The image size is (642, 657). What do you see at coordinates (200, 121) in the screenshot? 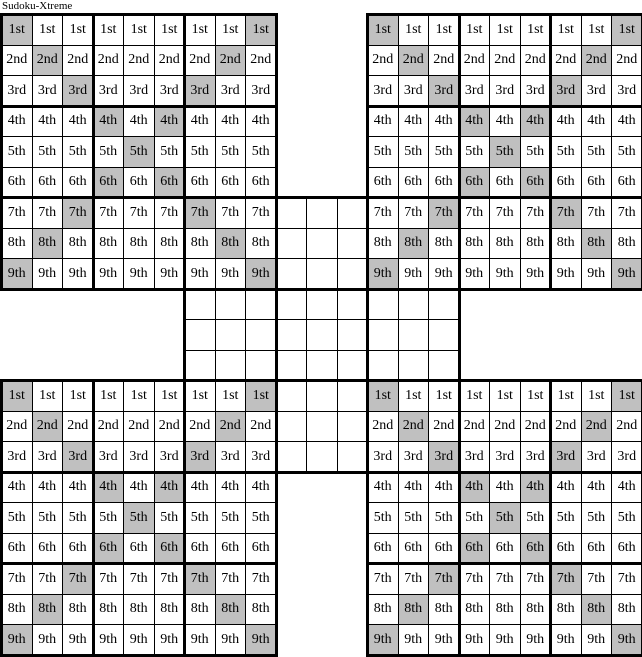
I see `top-left-cell: 4th` at bounding box center [200, 121].